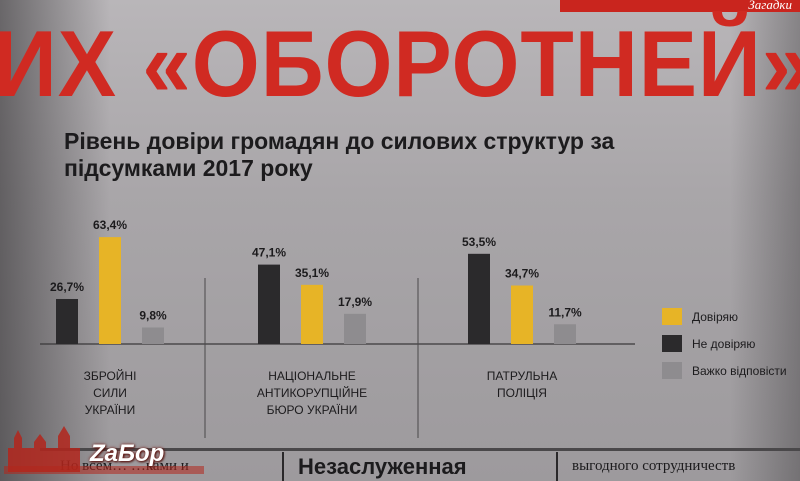 The height and width of the screenshot is (481, 800). What do you see at coordinates (770, 6) in the screenshot?
I see `section-strip-text: Загадки` at bounding box center [770, 6].